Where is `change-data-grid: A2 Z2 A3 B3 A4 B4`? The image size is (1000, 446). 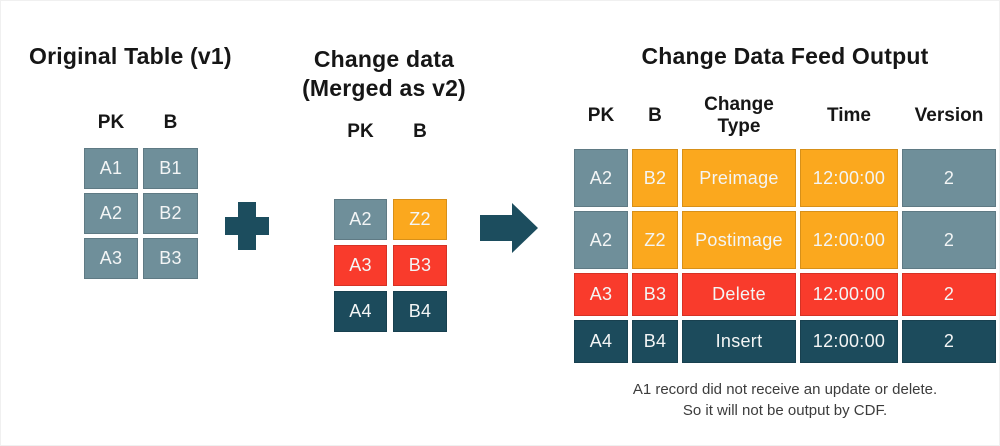
change-data-grid: A2 Z2 A3 B3 A4 B4 is located at coordinates (390, 265).